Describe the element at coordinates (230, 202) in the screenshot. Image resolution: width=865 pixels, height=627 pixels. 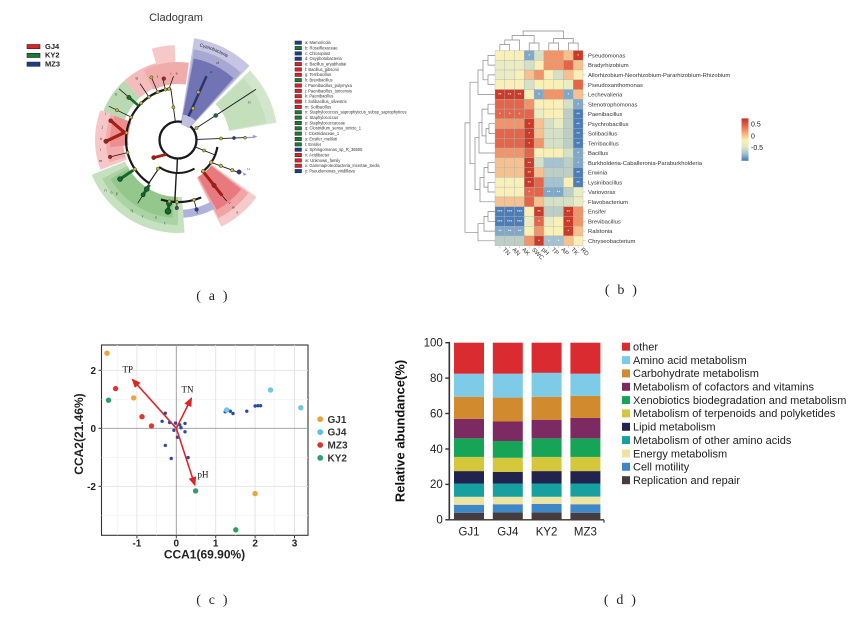
I see `svg-text: v` at that location.